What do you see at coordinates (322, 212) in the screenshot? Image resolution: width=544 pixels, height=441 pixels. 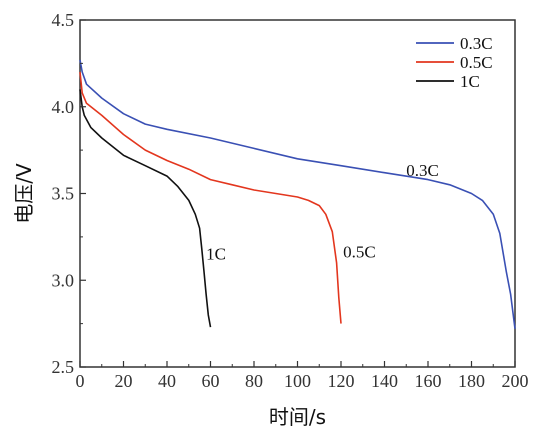 I see `annotations: 0.3C 0.5C 1C` at bounding box center [322, 212].